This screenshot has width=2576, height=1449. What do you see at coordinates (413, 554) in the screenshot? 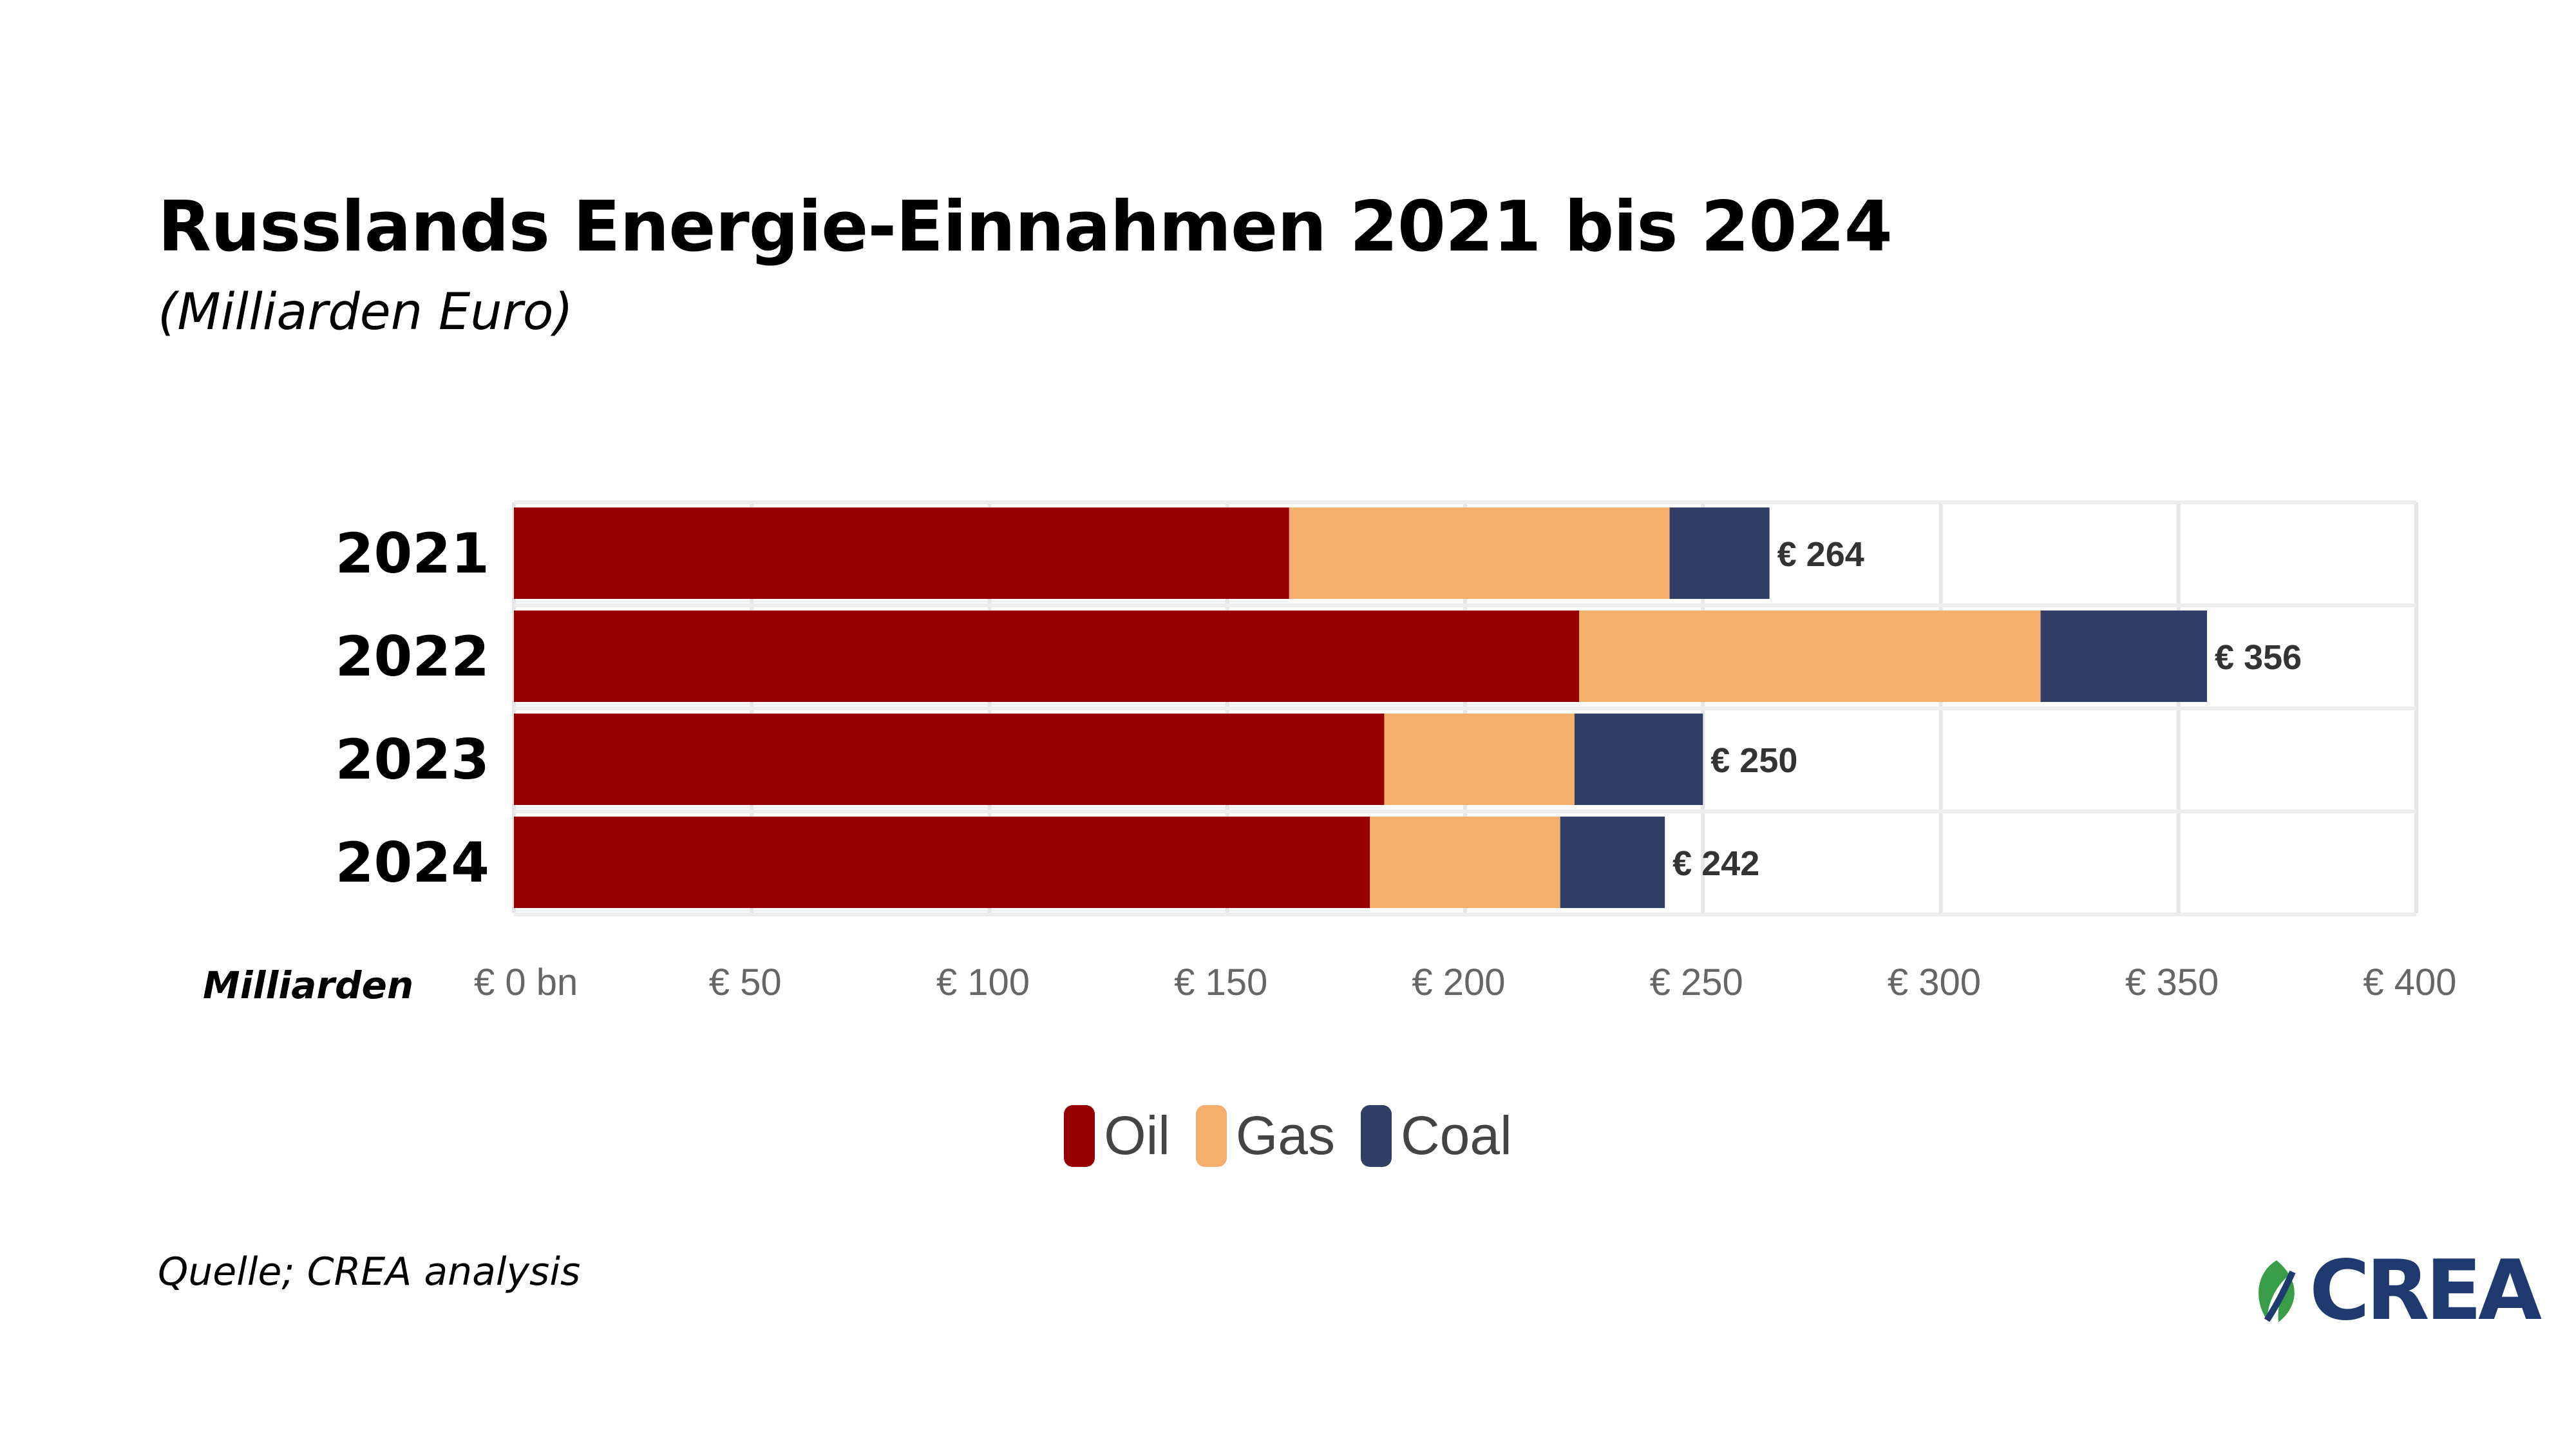
I see `category-label-2021: 2021` at bounding box center [413, 554].